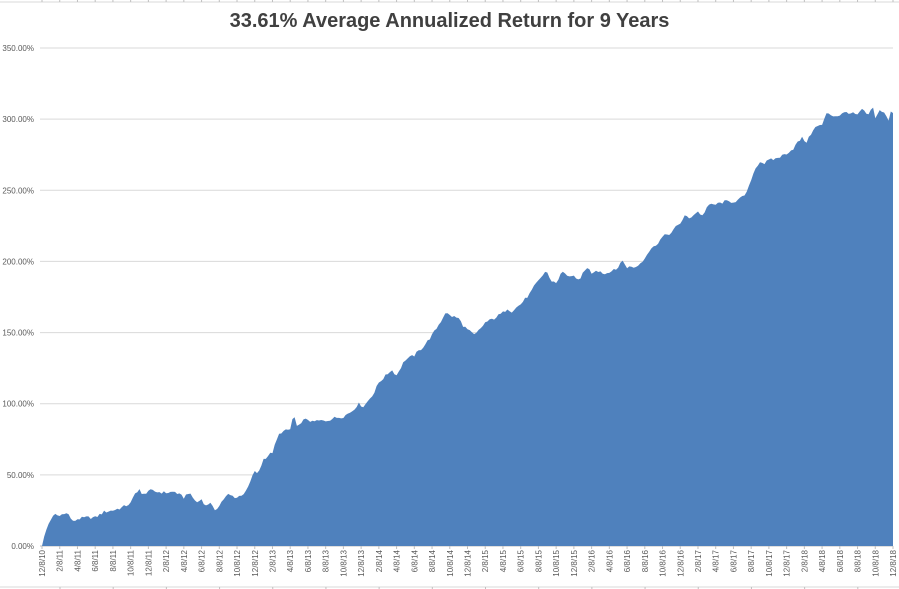 The height and width of the screenshot is (589, 899). Describe the element at coordinates (804, 560) in the screenshot. I see `x-axis-label: 2/8/18` at that location.